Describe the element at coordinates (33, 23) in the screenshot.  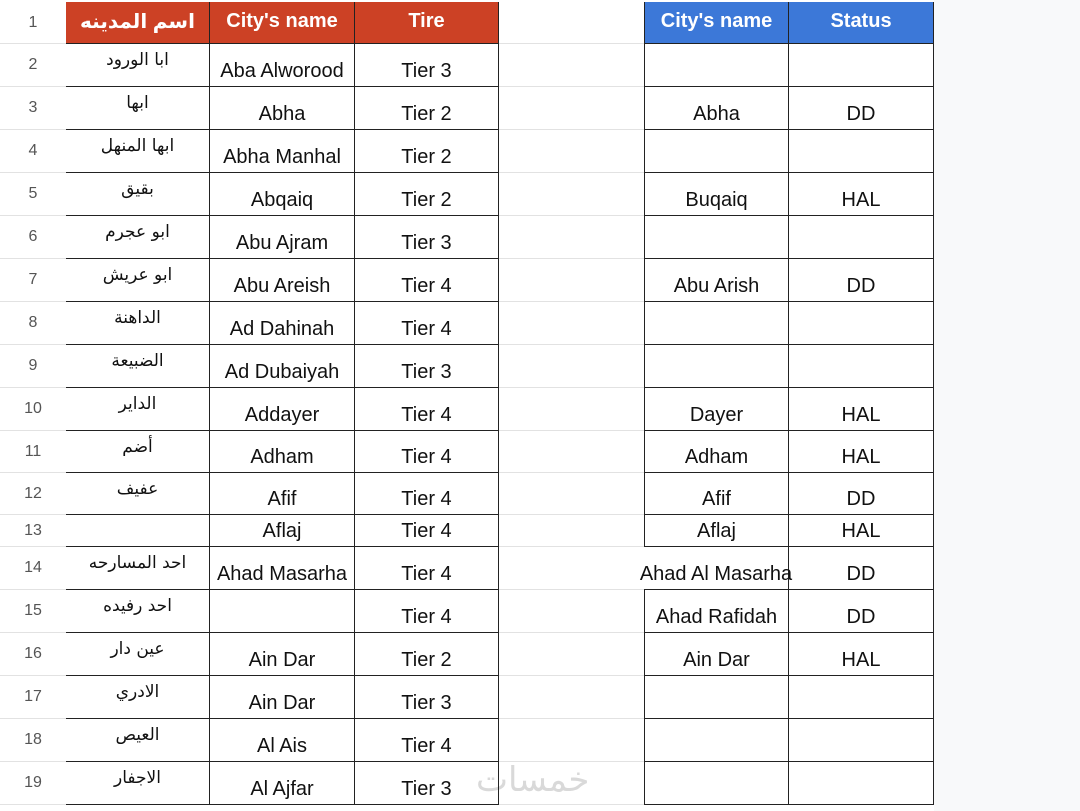
I see `row-header: 1` at that location.